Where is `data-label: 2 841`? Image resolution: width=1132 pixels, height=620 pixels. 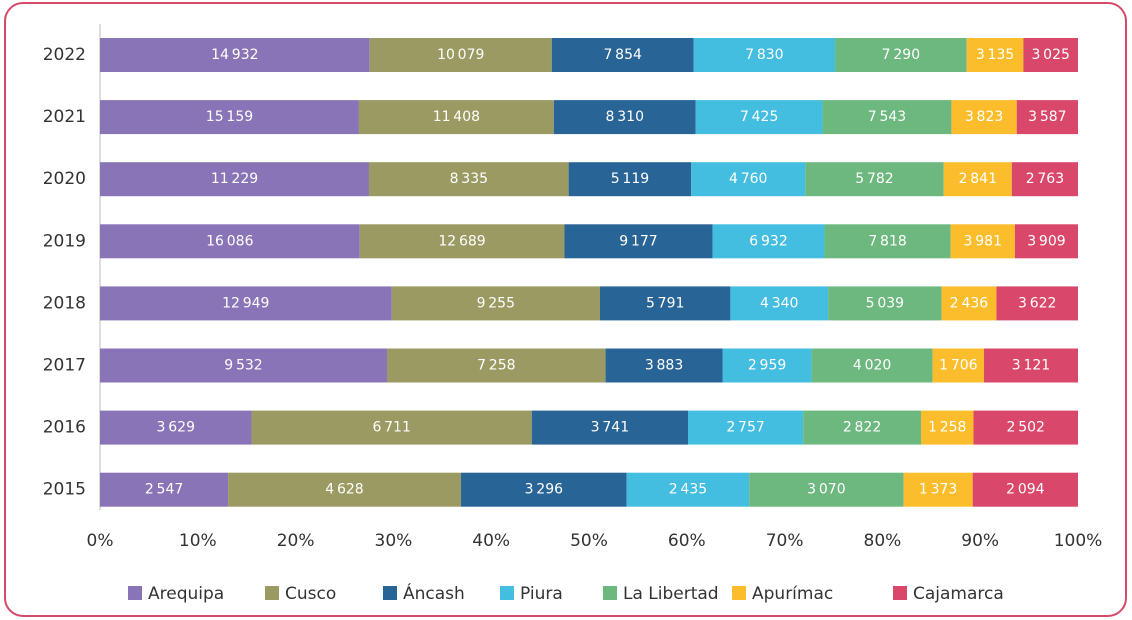 data-label: 2 841 is located at coordinates (978, 179).